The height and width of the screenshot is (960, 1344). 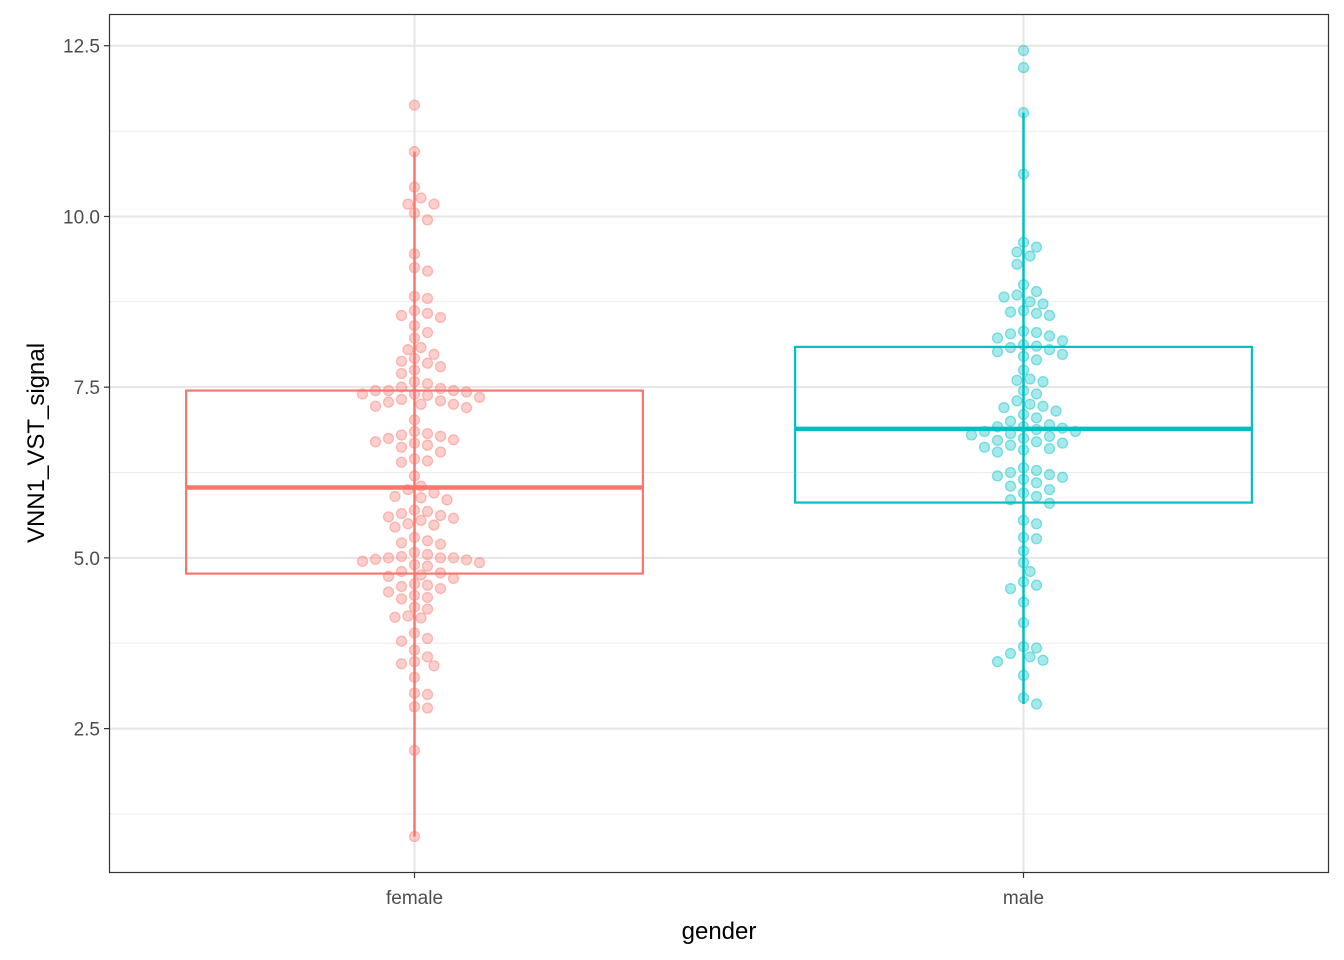 What do you see at coordinates (414, 898) in the screenshot?
I see `x-tick-label: female` at bounding box center [414, 898].